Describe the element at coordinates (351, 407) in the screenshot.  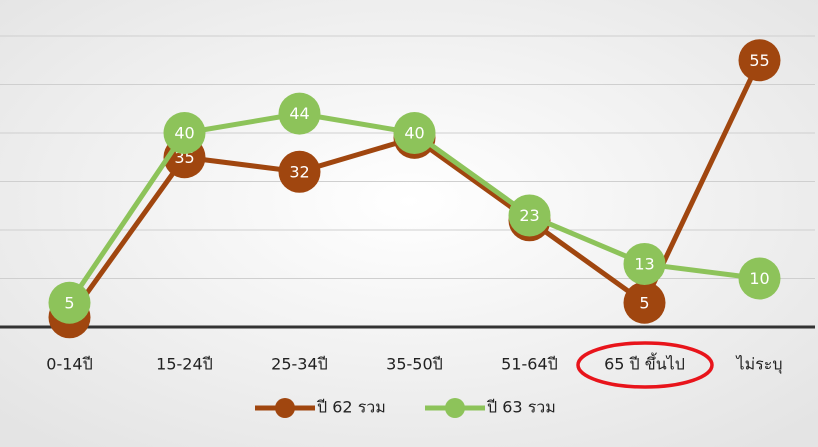
I see `legend-label: ปี 62 รวม` at that location.